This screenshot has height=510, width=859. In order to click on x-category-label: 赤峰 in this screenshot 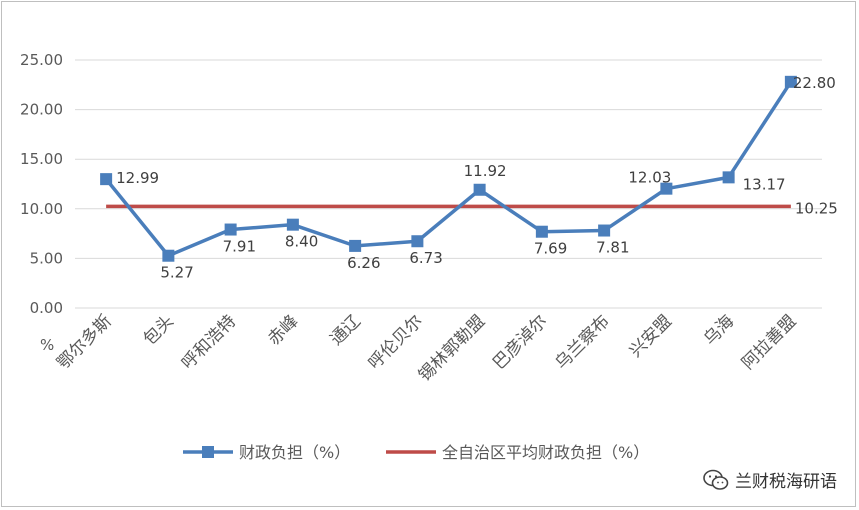, I will do `click(283, 330)`.